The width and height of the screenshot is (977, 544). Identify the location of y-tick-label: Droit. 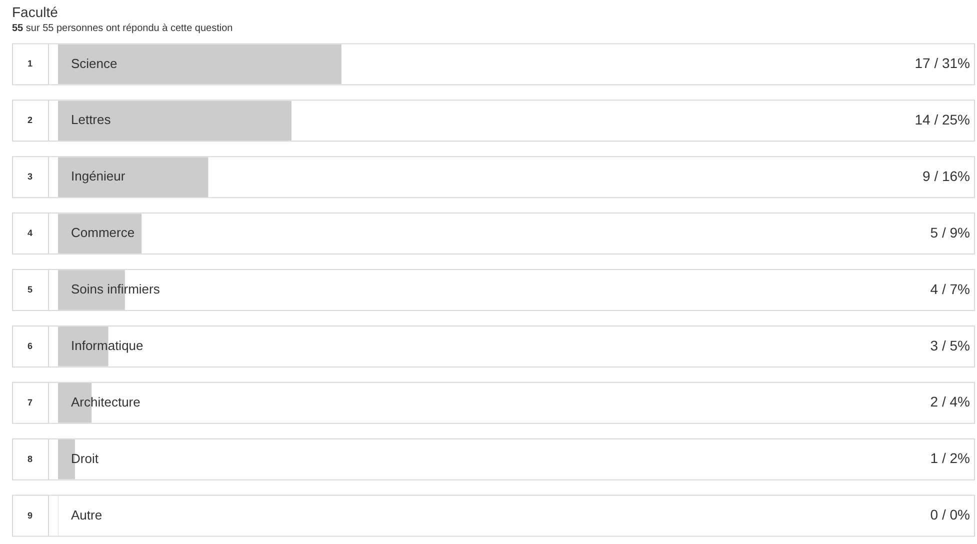
(85, 458).